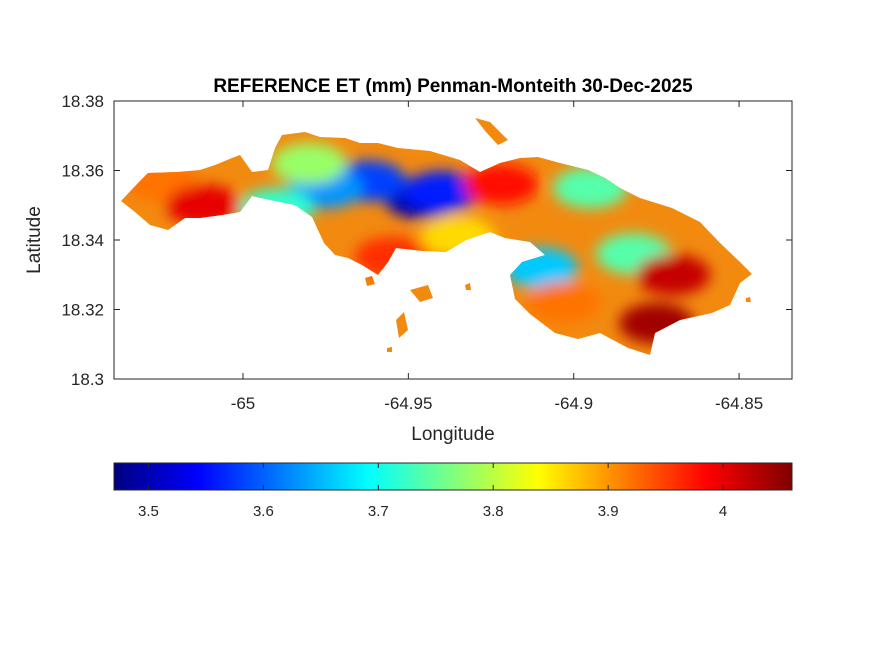 The height and width of the screenshot is (656, 875). Describe the element at coordinates (453, 476) in the screenshot. I see `colorbar` at that location.